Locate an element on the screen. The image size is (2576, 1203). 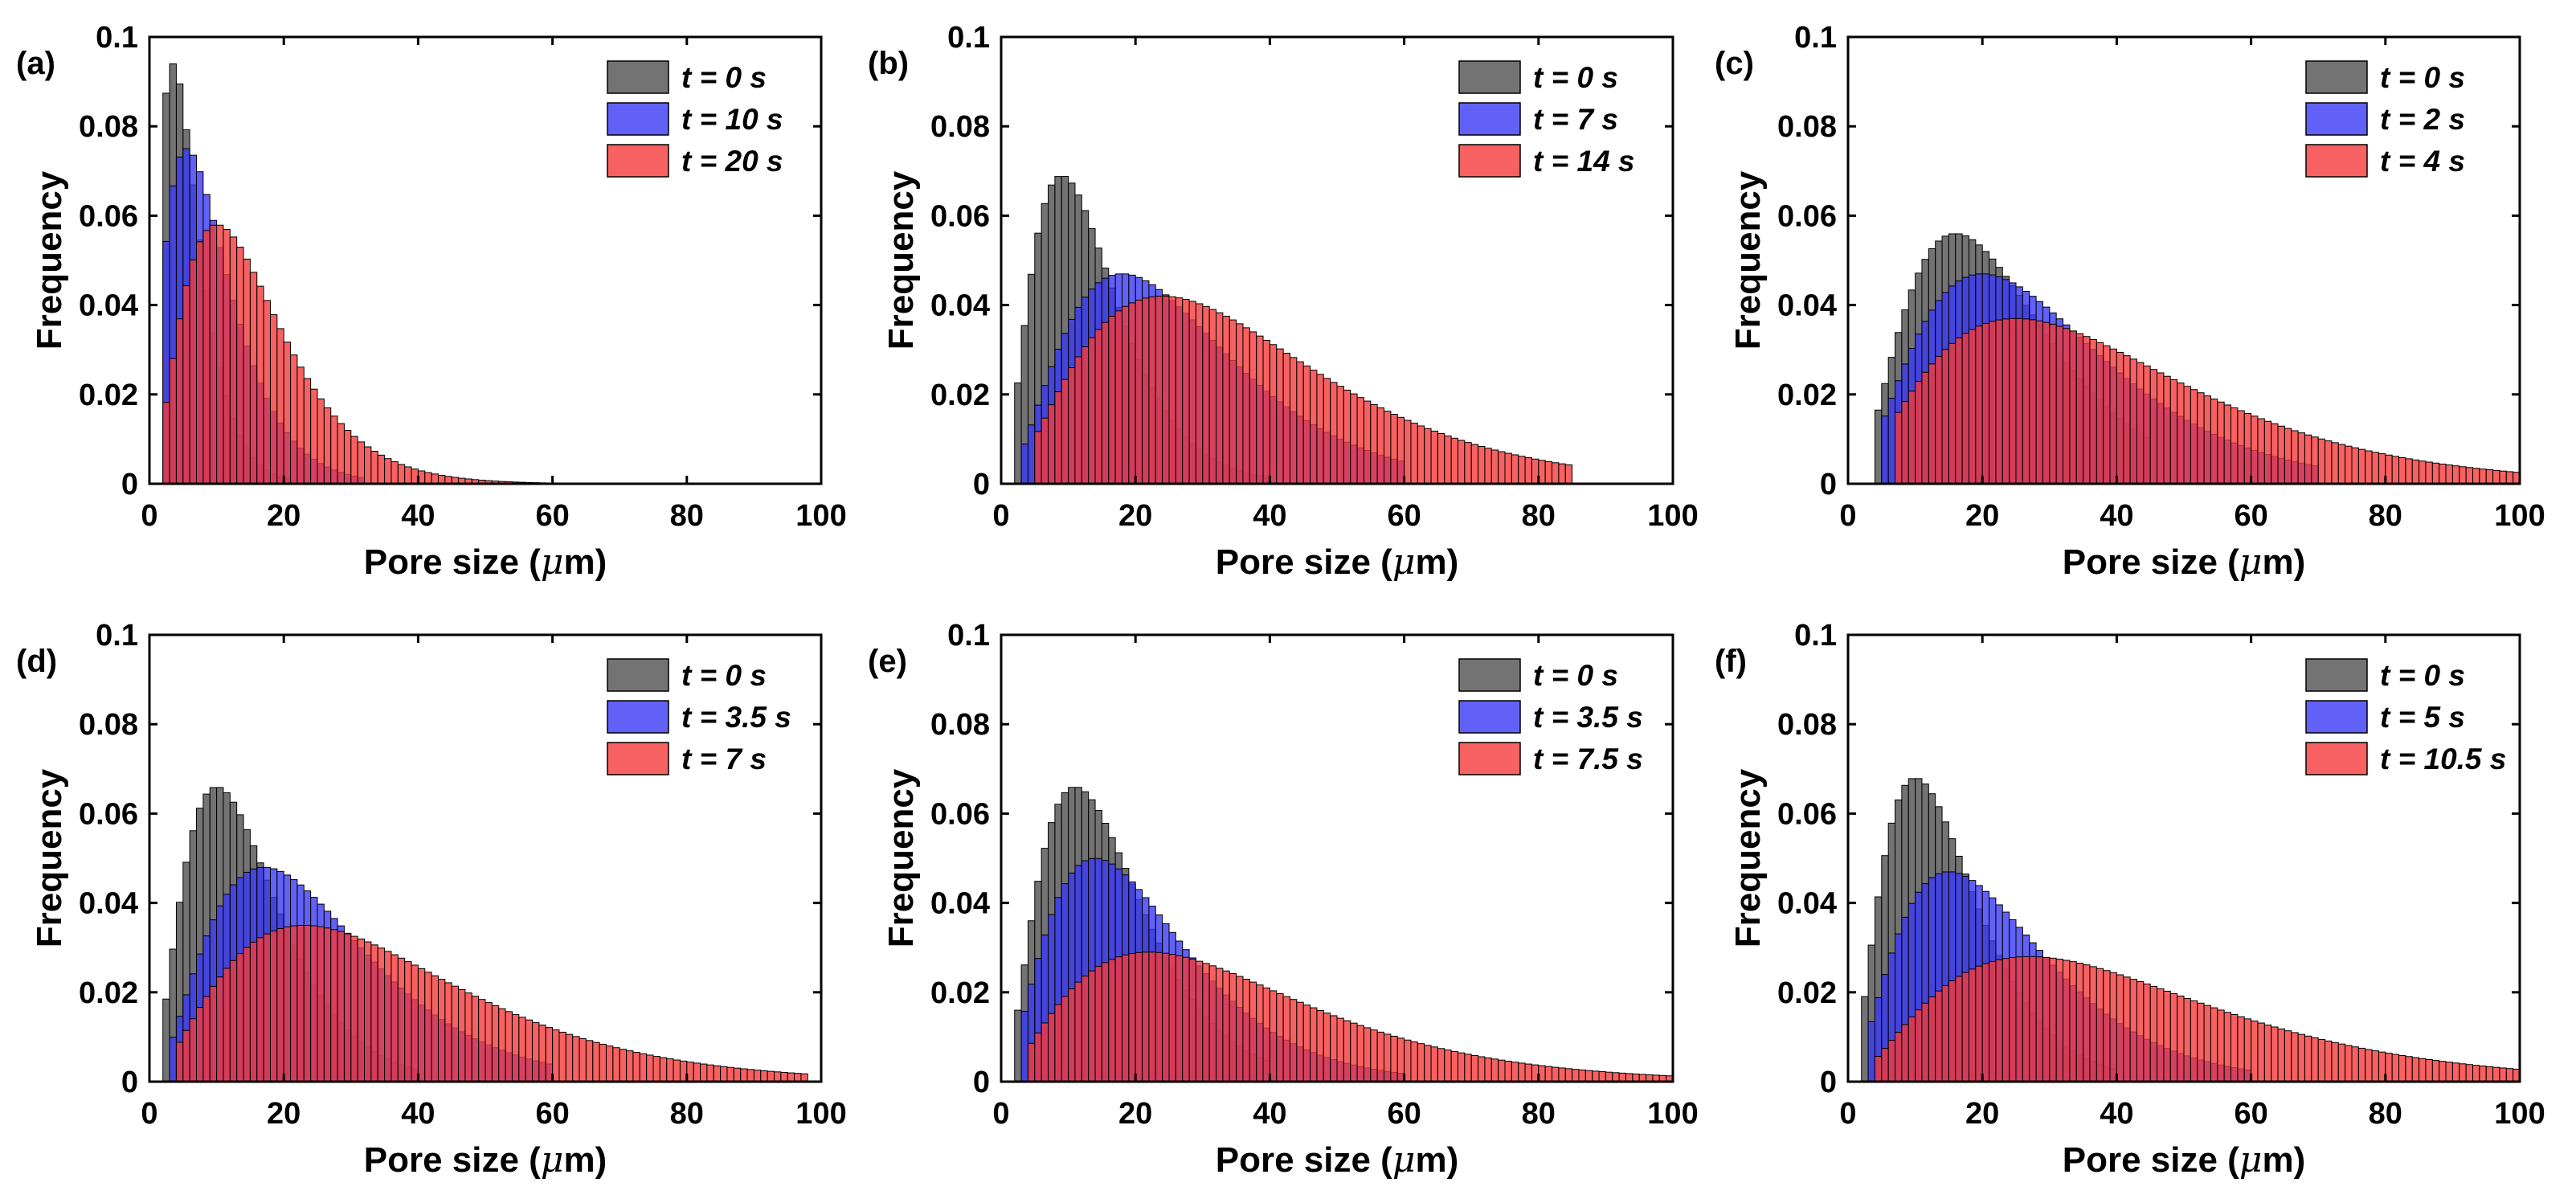
x-tick-label: 0 is located at coordinates (1000, 1114).